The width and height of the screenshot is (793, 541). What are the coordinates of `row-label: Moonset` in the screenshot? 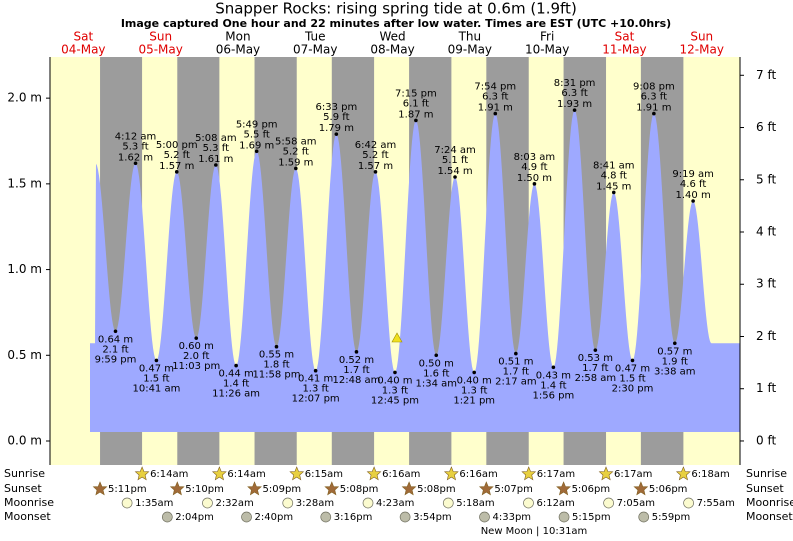 It's located at (27, 516).